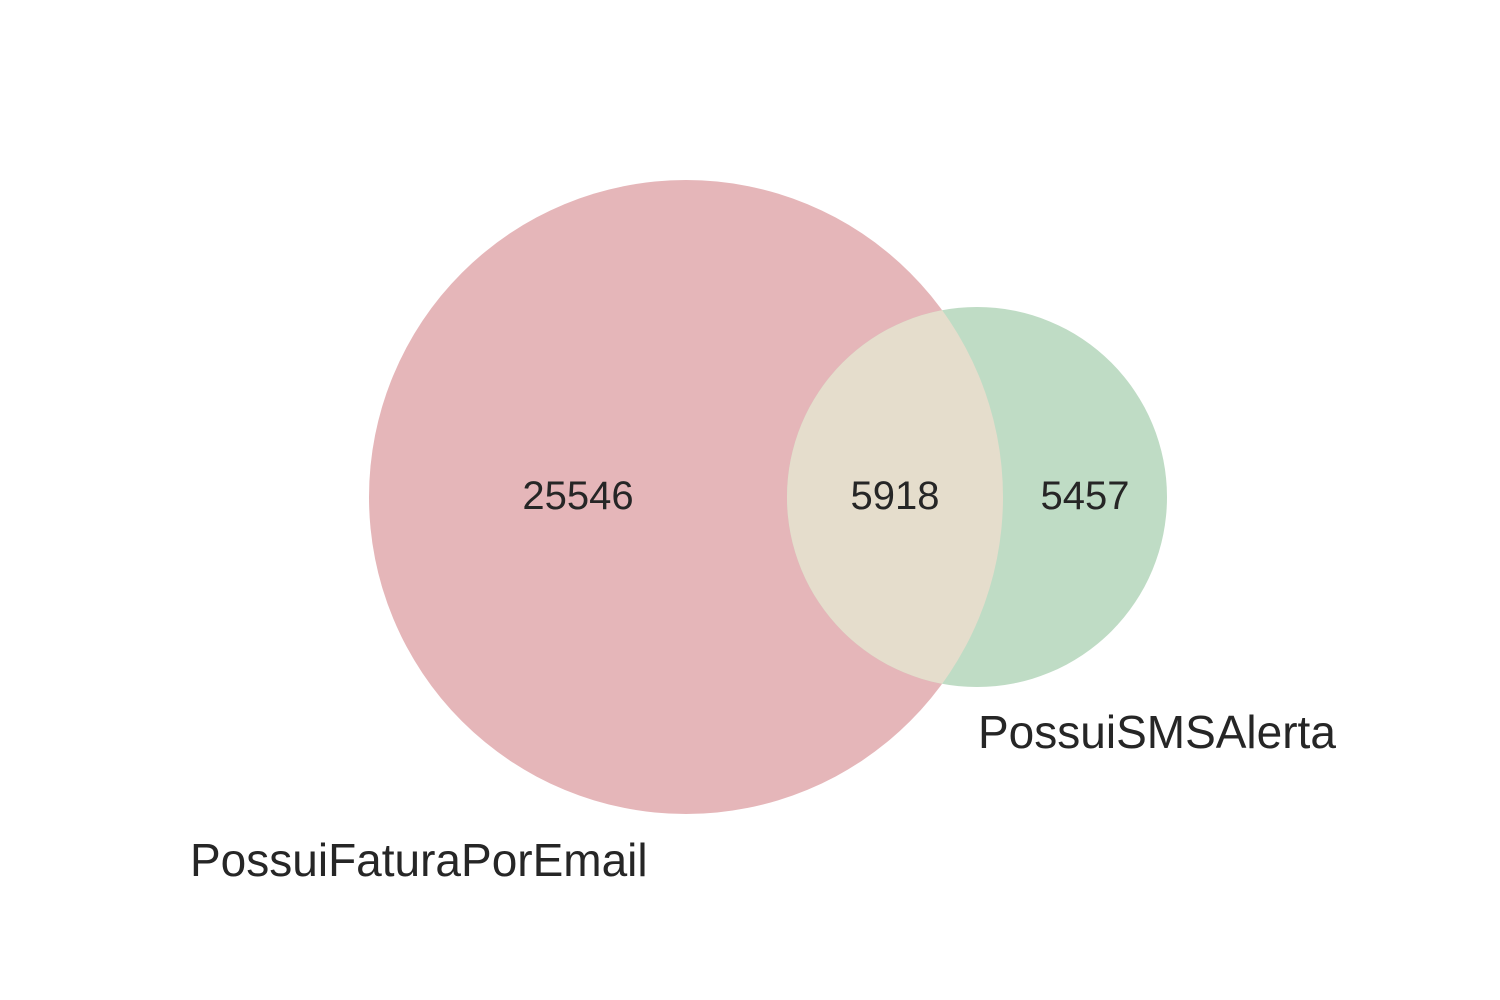 This screenshot has width=1500, height=1000. What do you see at coordinates (1085, 496) in the screenshot?
I see `region-b-only-count: 5457` at bounding box center [1085, 496].